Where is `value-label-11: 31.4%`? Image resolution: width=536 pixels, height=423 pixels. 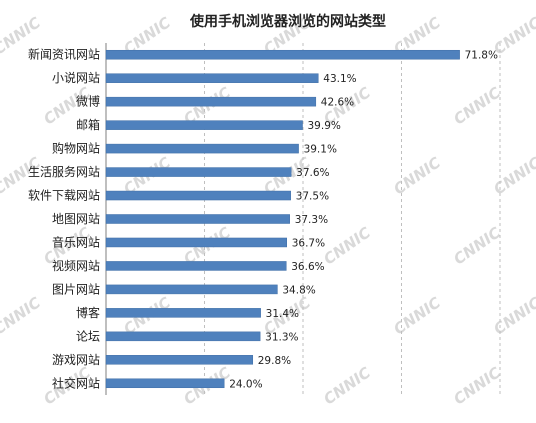
value-label-11: 31.4% is located at coordinates (282, 314).